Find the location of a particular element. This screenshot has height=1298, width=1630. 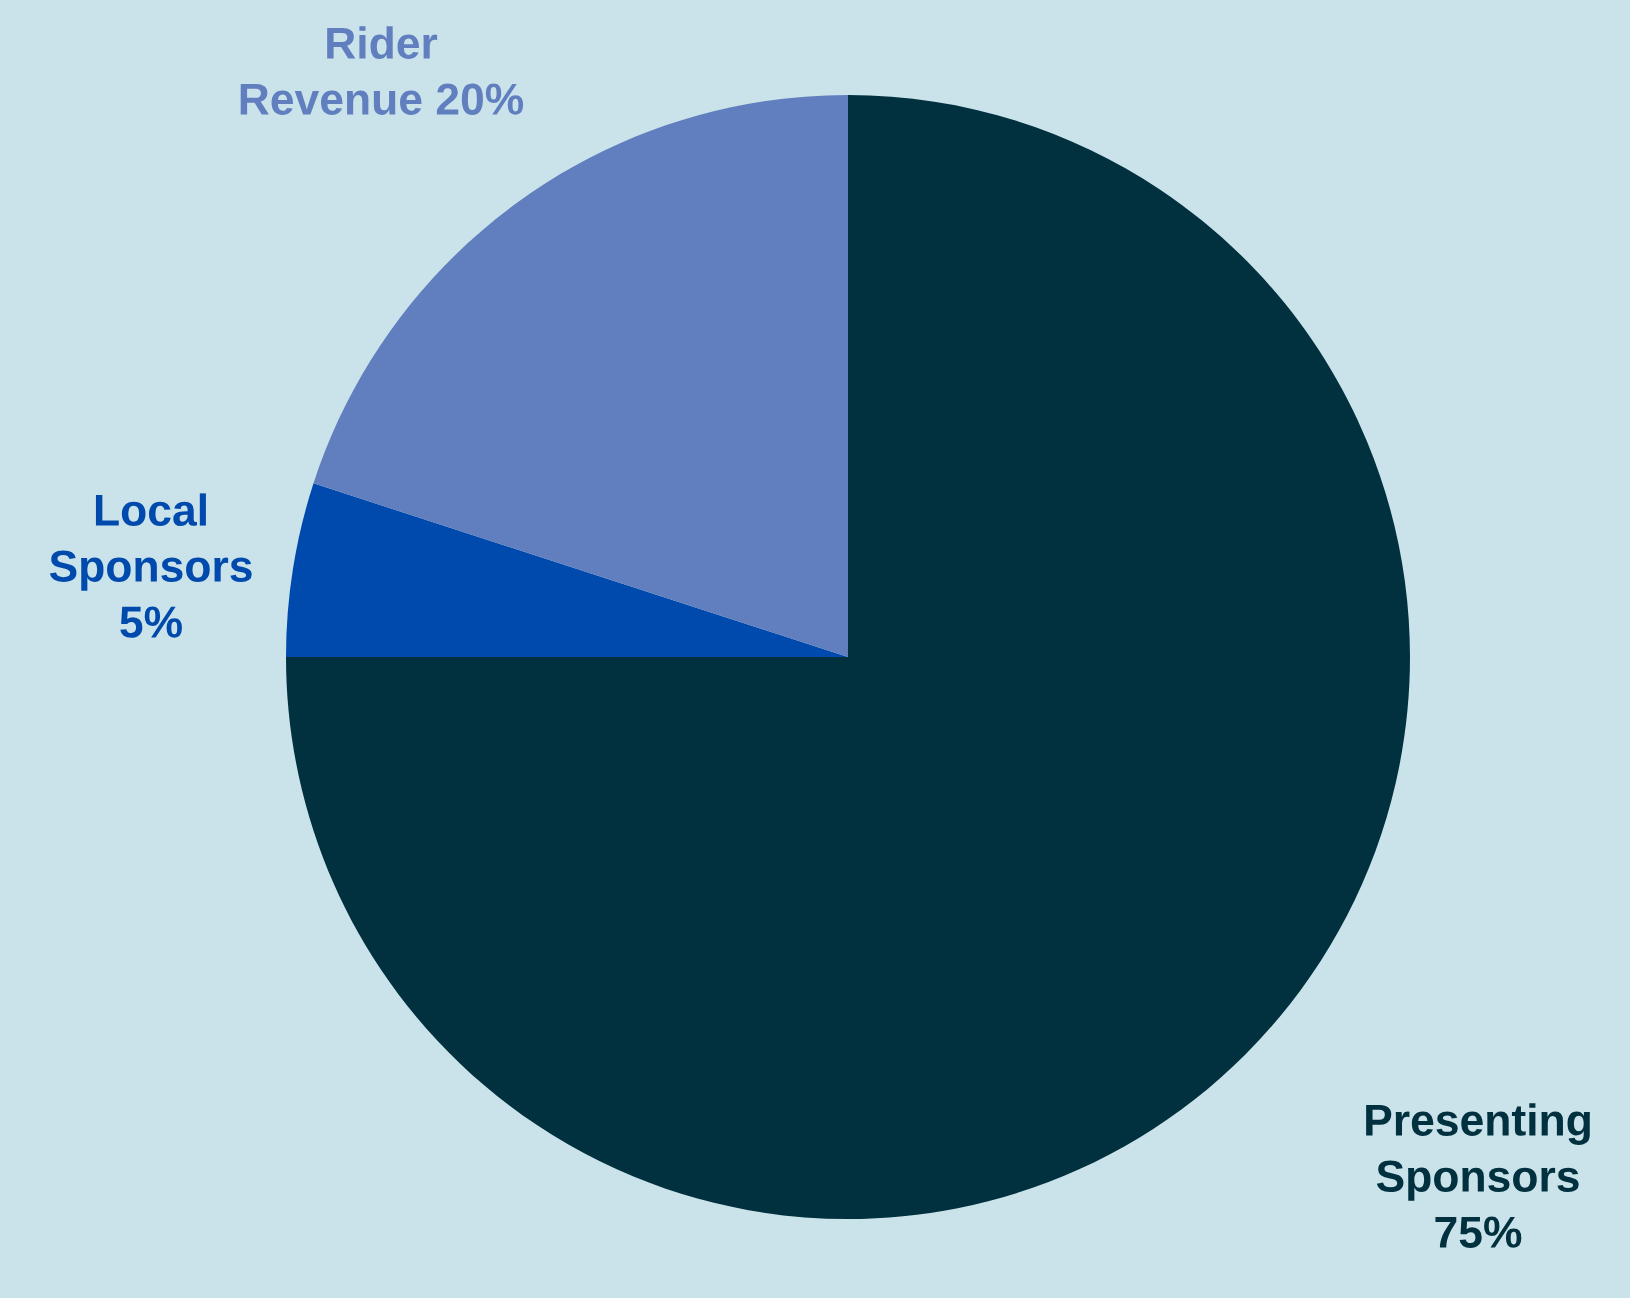

slice-label: Rider Revenue 20% is located at coordinates (382, 70).